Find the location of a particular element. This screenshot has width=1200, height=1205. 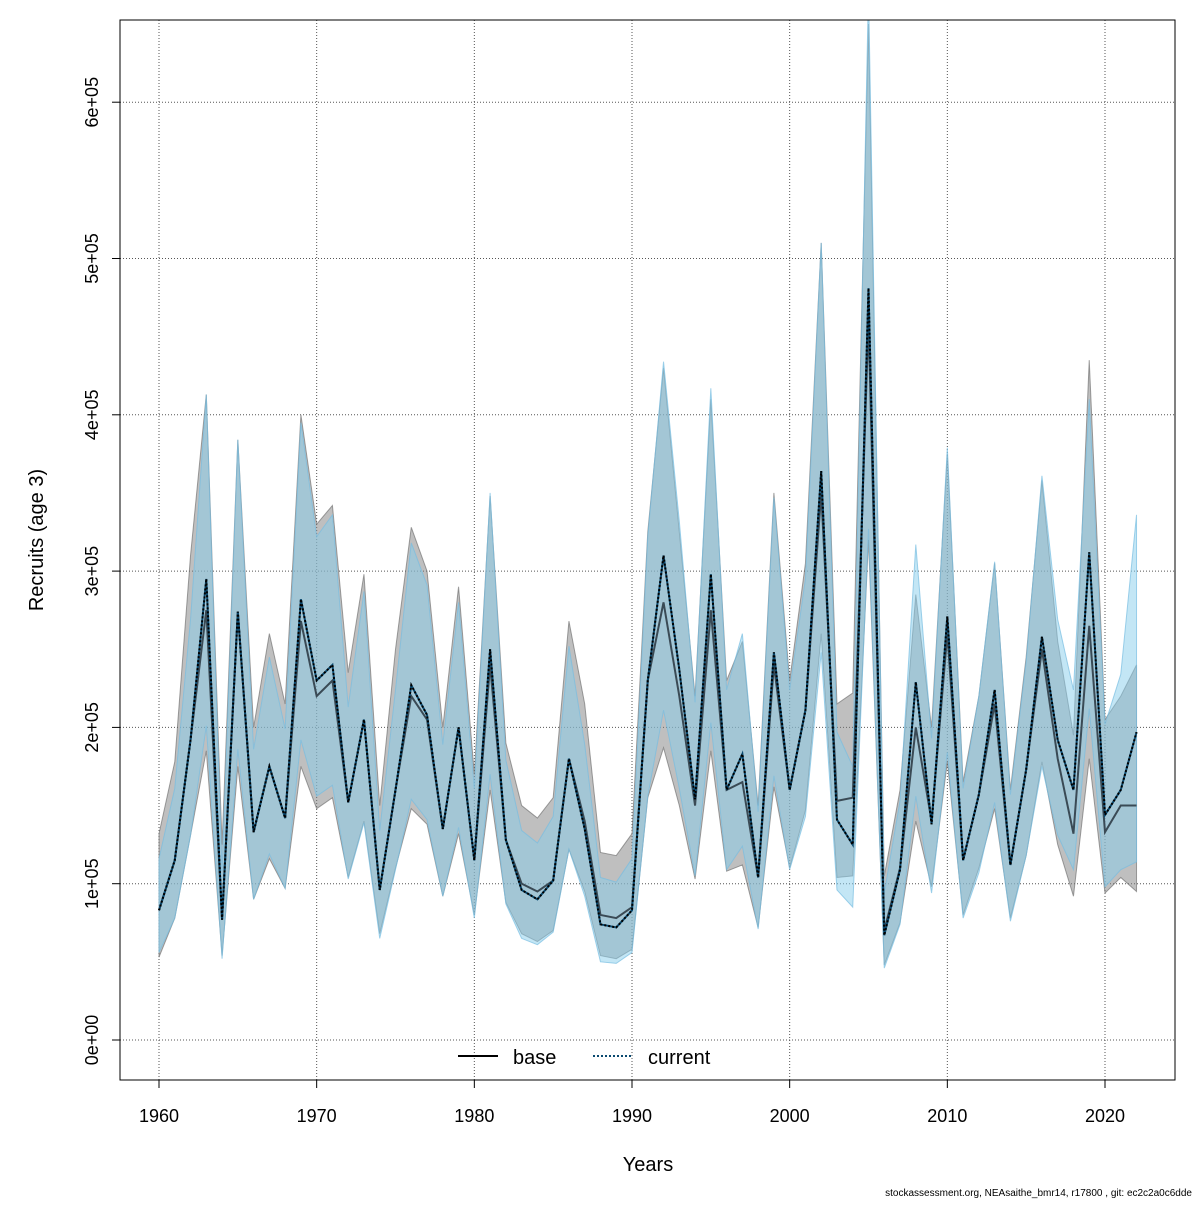

legend: base current is located at coordinates (584, 1058).